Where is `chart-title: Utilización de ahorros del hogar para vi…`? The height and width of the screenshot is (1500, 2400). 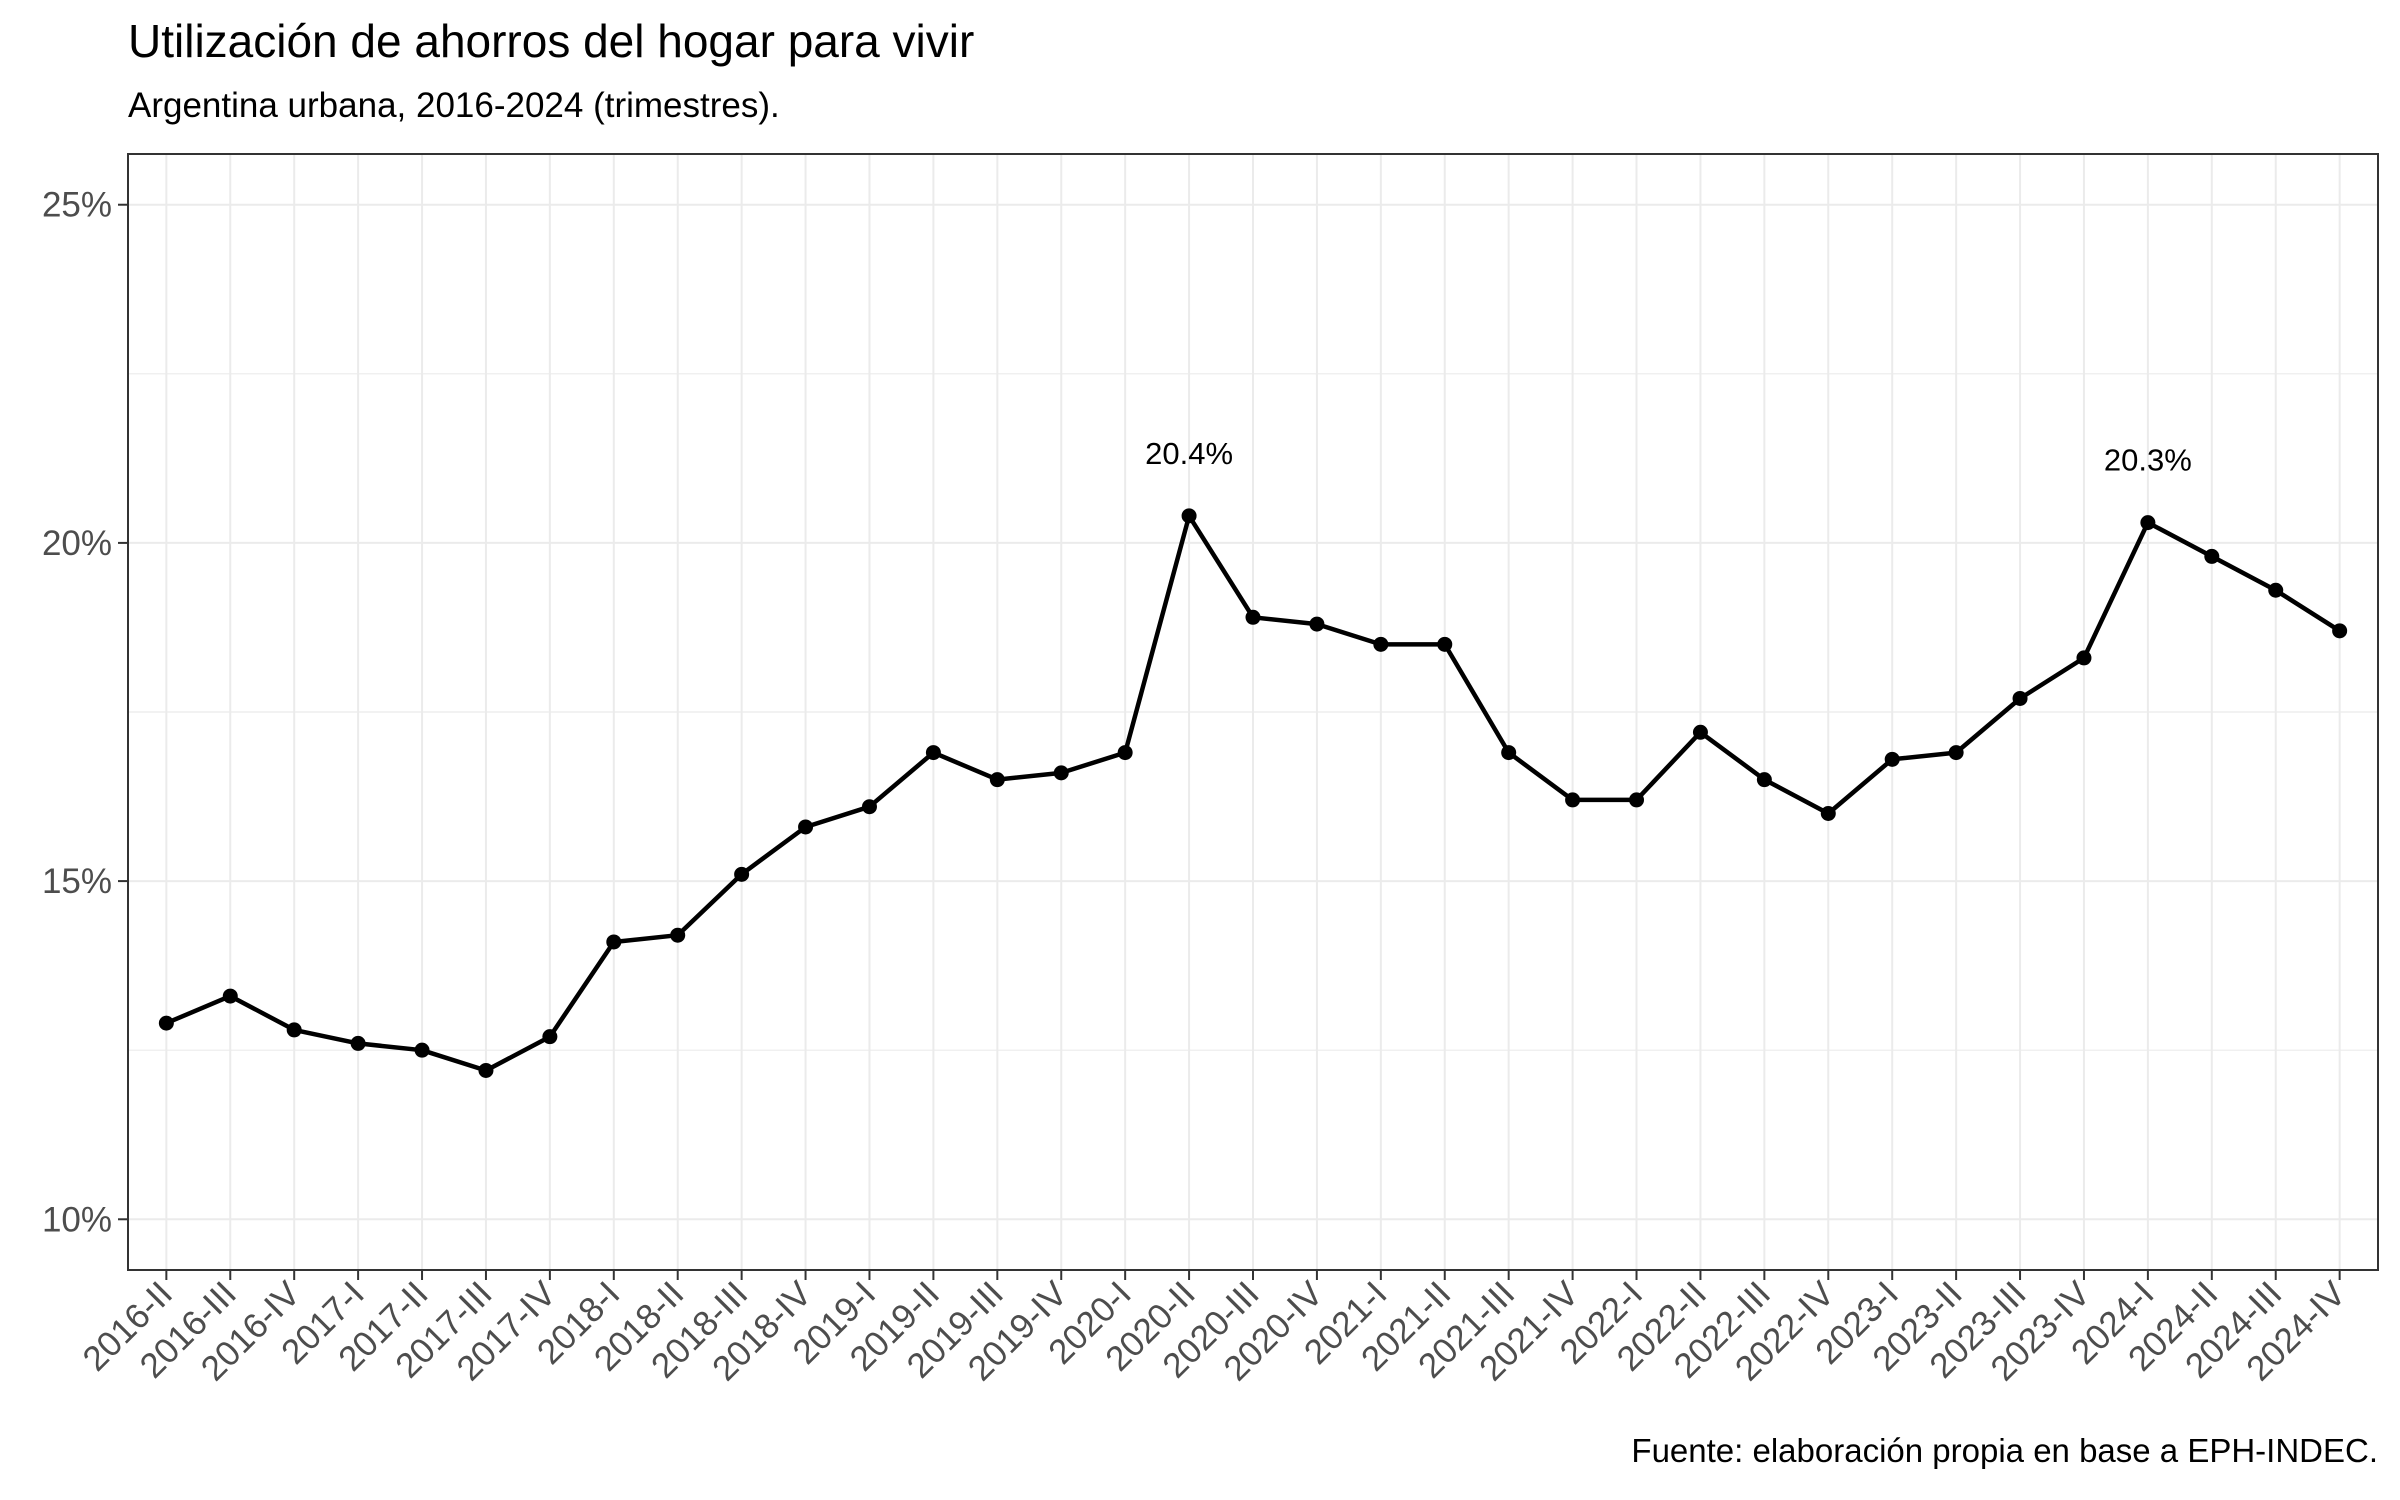 chart-title: Utilización de ahorros del hogar para vi… is located at coordinates (551, 41).